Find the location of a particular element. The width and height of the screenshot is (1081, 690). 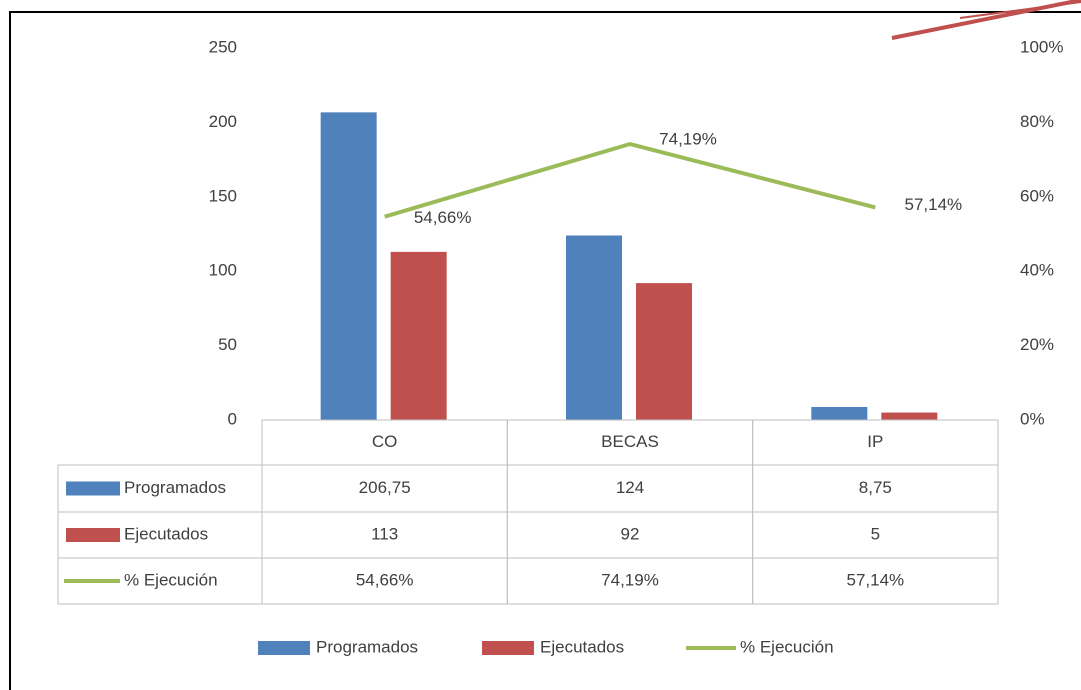

table-value: 74,19% is located at coordinates (630, 579).